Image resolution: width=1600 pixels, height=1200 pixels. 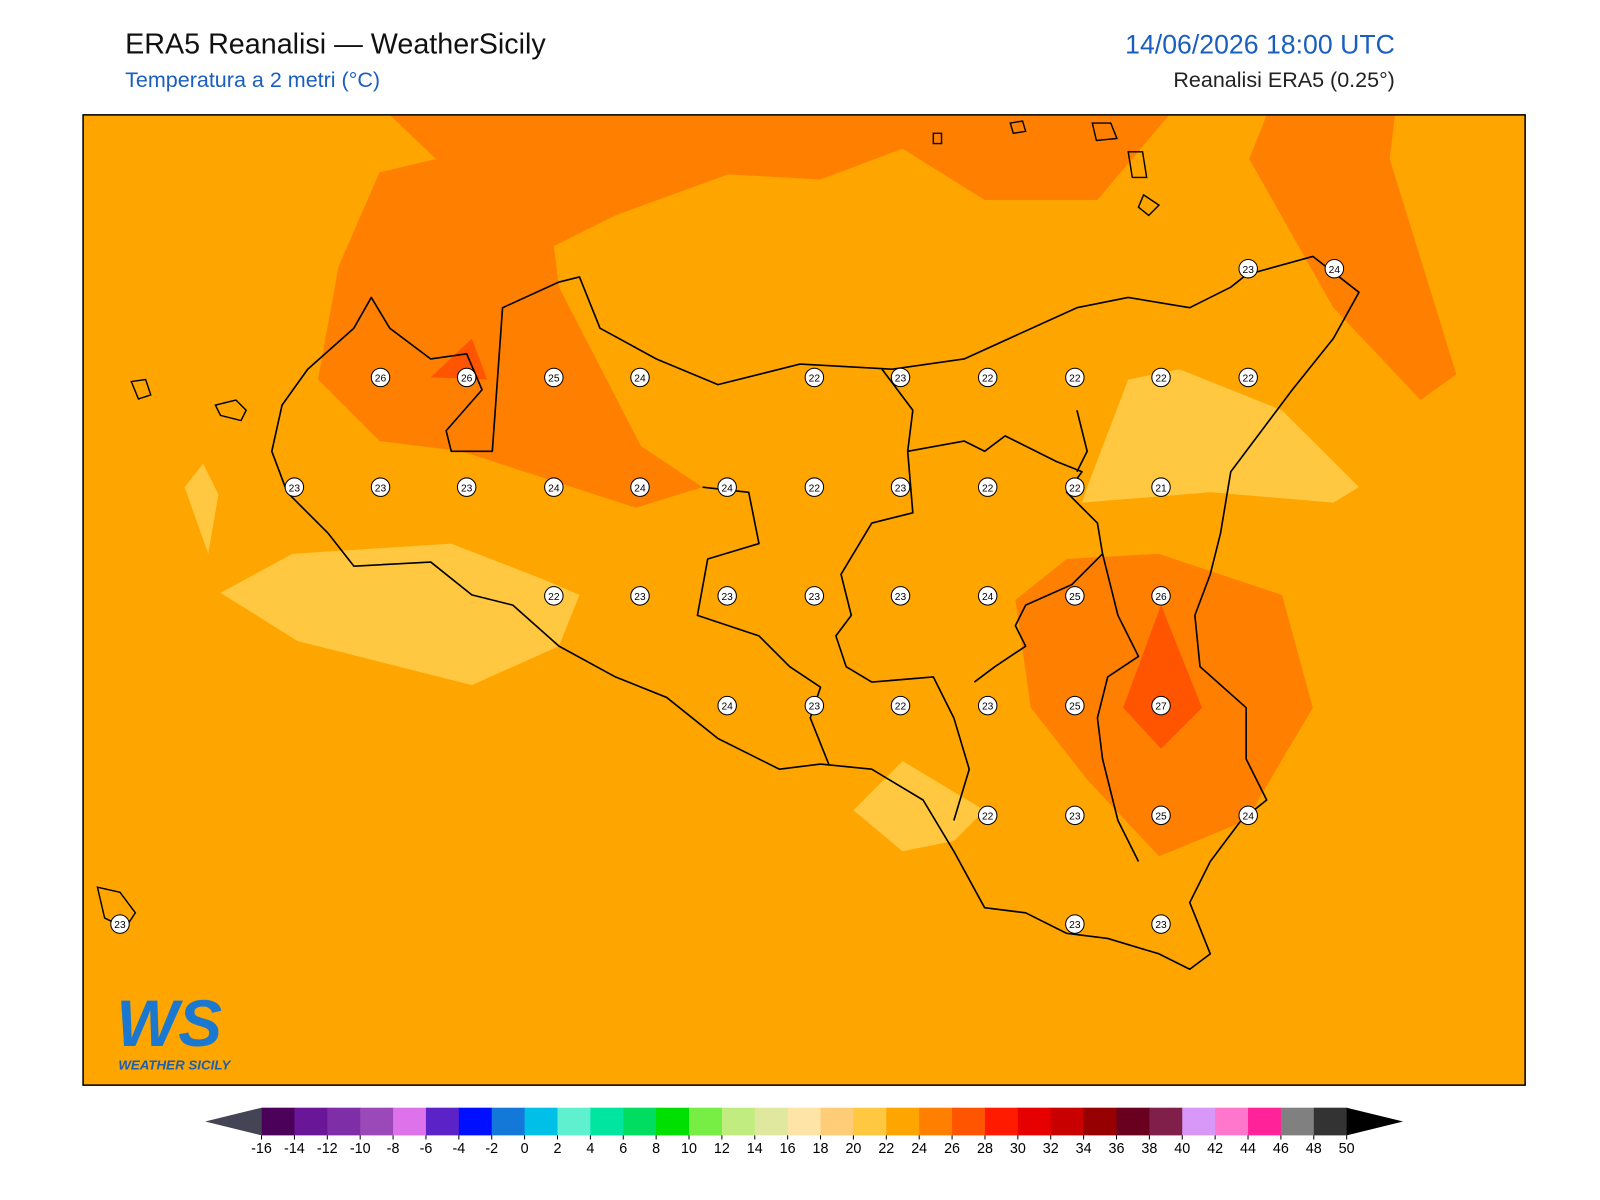 I want to click on colorbar-tick-label: 6, so click(x=623, y=1149).